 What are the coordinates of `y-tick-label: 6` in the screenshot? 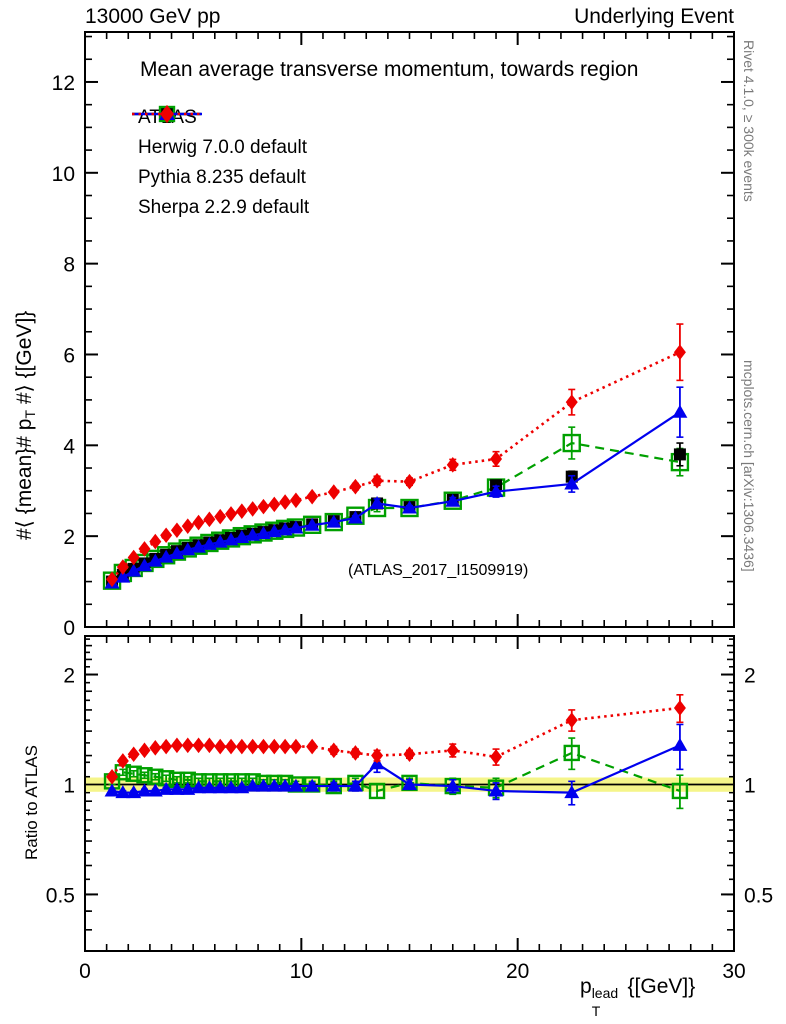 It's located at (69, 355).